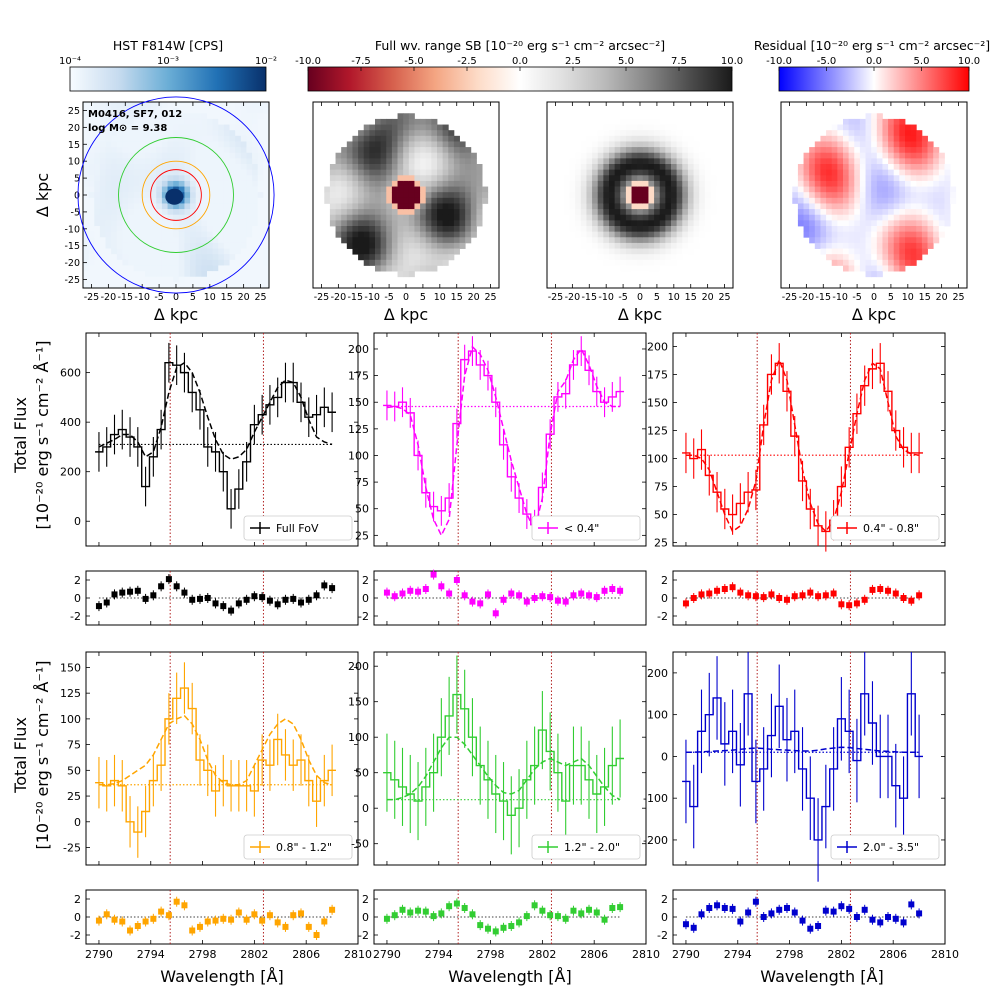  Describe the element at coordinates (646, 954) in the screenshot. I see `x-tick-label: 2810` at that location.